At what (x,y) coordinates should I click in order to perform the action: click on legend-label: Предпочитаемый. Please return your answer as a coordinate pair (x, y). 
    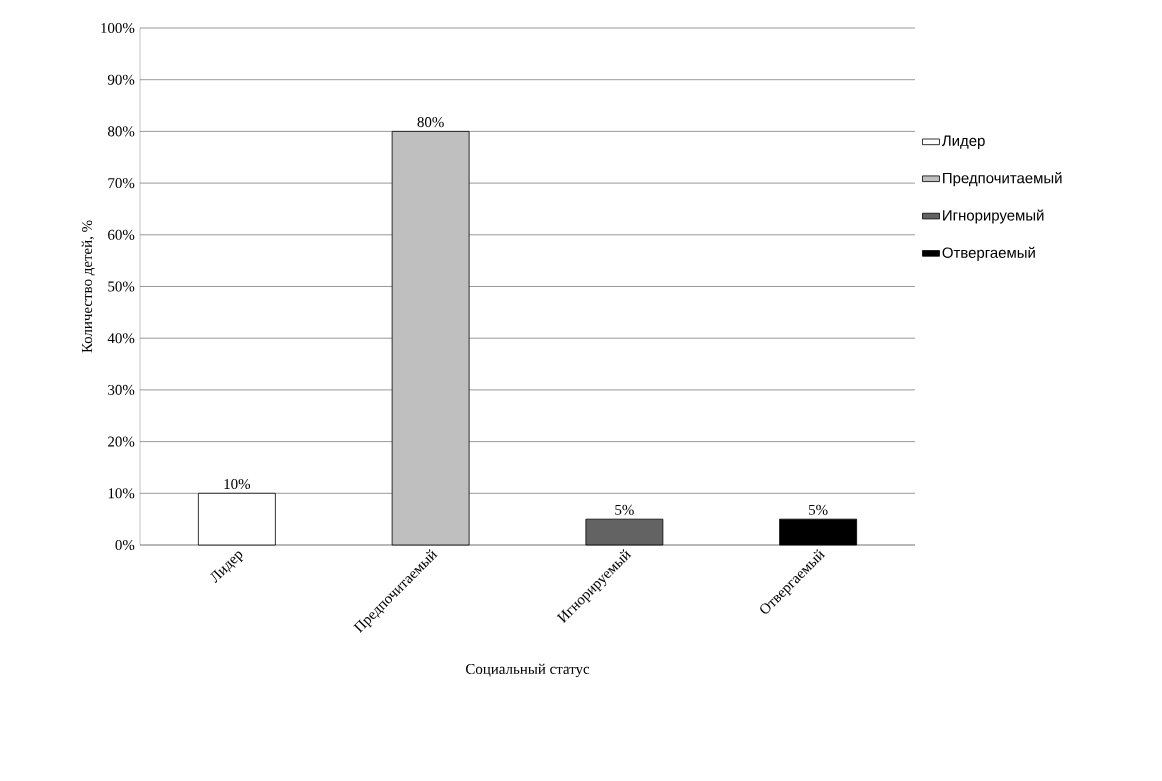
    Looking at the image, I should click on (1002, 179).